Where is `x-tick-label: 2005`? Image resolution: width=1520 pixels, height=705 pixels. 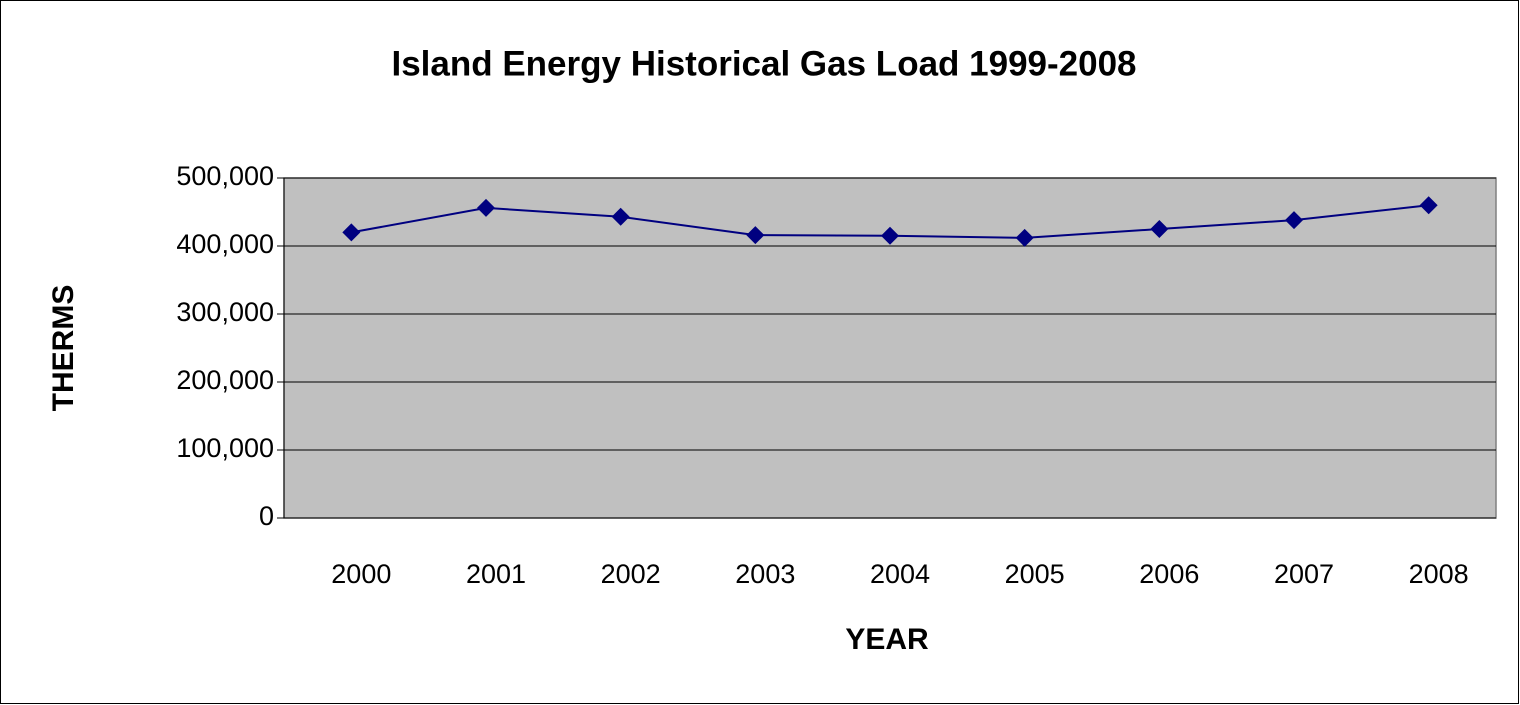
x-tick-label: 2005 is located at coordinates (1035, 574).